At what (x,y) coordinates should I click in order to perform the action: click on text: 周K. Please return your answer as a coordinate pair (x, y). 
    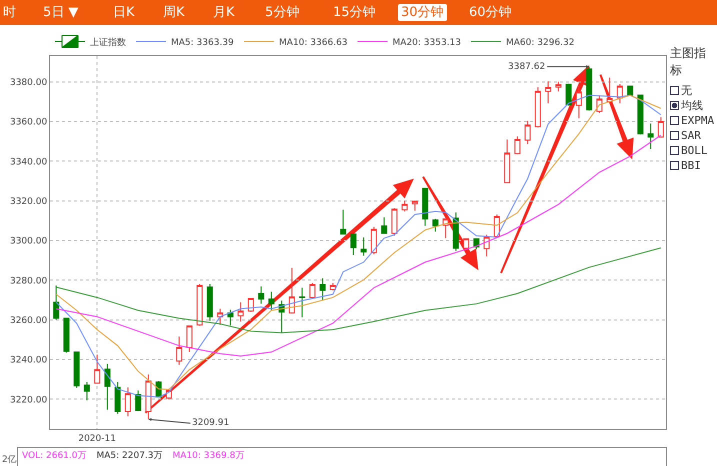
    Looking at the image, I should click on (174, 12).